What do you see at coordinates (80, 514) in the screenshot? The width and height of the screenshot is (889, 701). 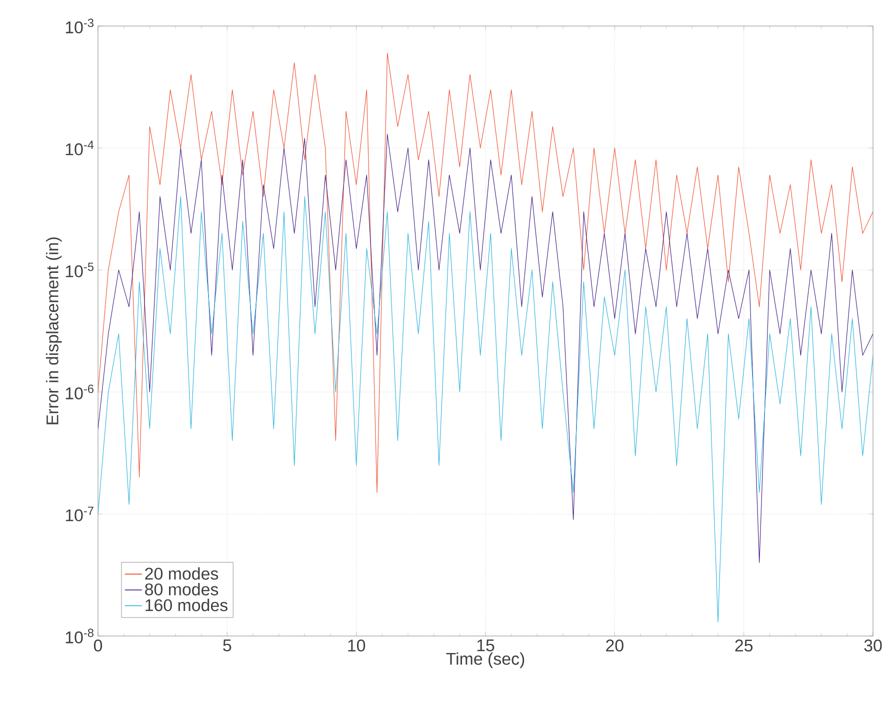 I see `y-tick-label: 10$^{-7}$` at bounding box center [80, 514].